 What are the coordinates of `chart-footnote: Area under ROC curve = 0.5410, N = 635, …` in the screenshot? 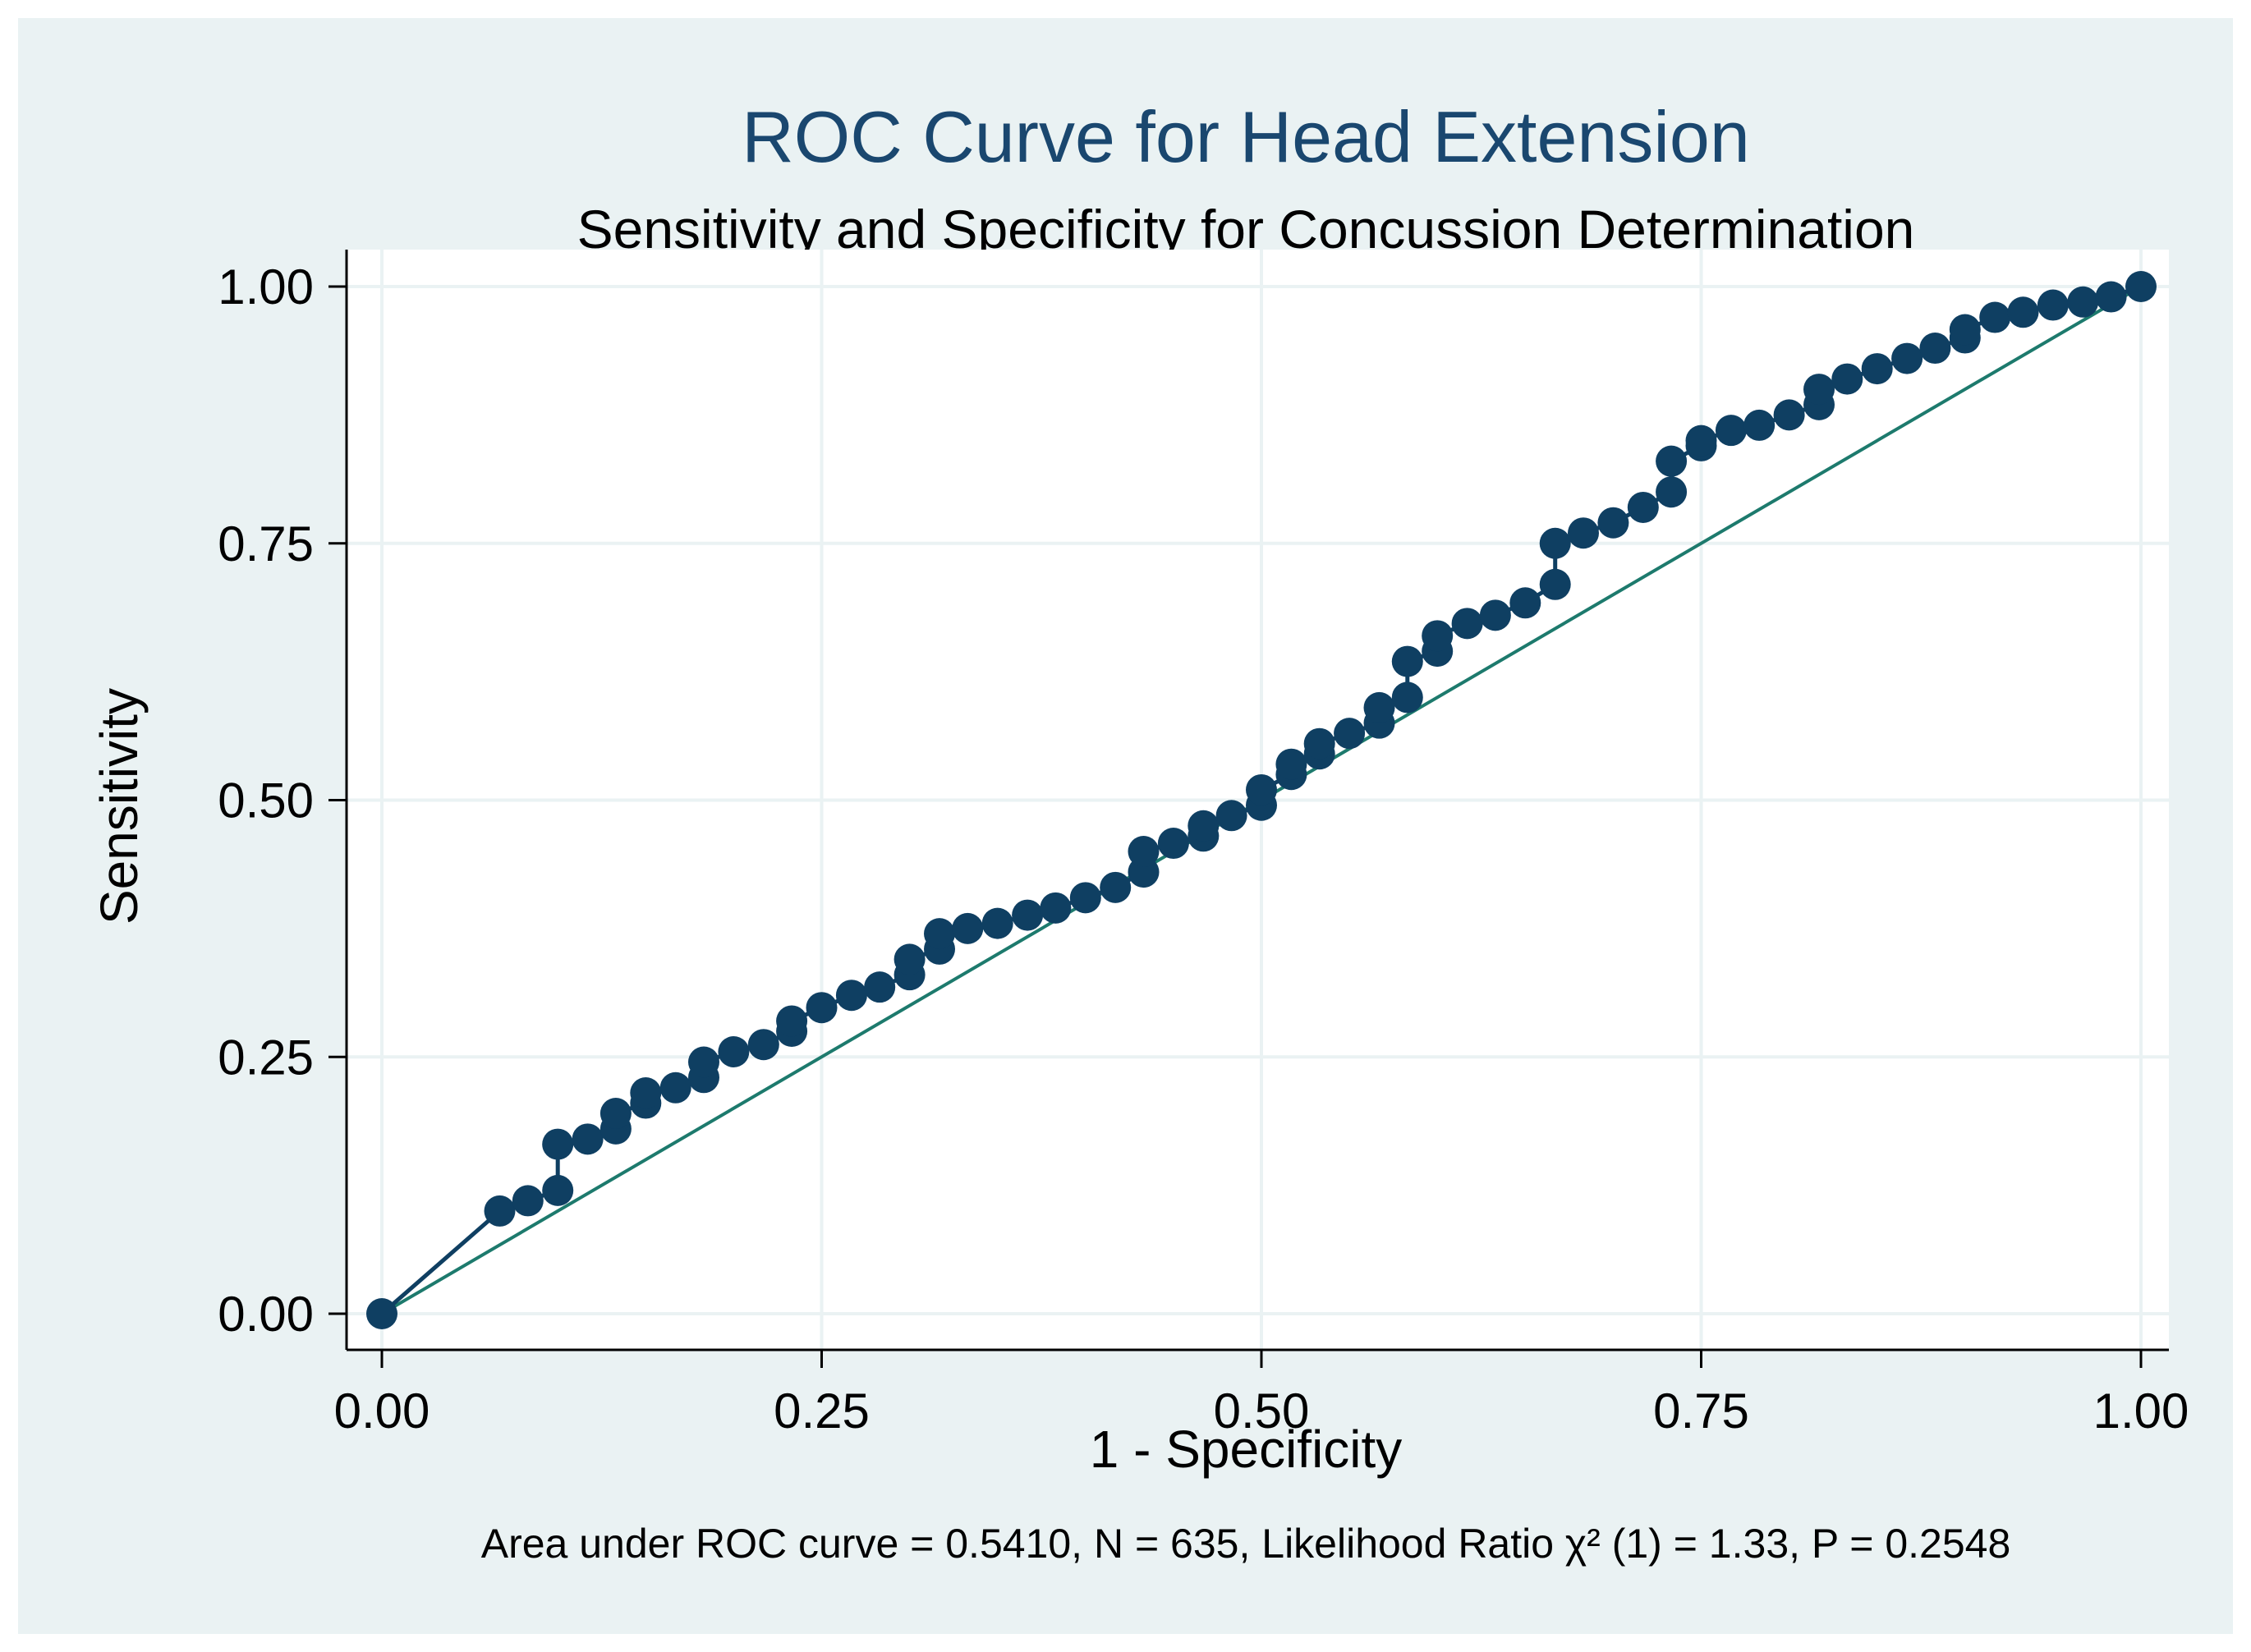 It's located at (1246, 1544).